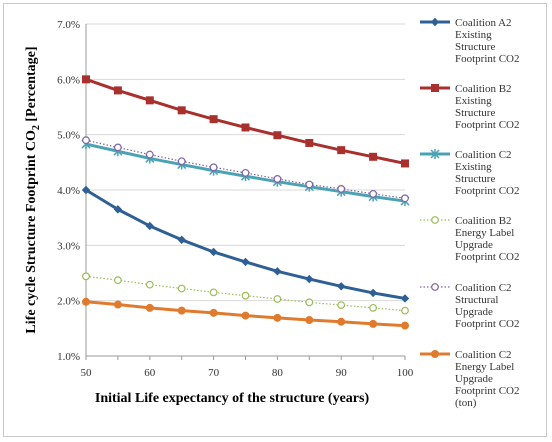 Image resolution: width=552 pixels, height=442 pixels. Describe the element at coordinates (68, 246) in the screenshot. I see `y-tick-label: 3.0%` at that location.